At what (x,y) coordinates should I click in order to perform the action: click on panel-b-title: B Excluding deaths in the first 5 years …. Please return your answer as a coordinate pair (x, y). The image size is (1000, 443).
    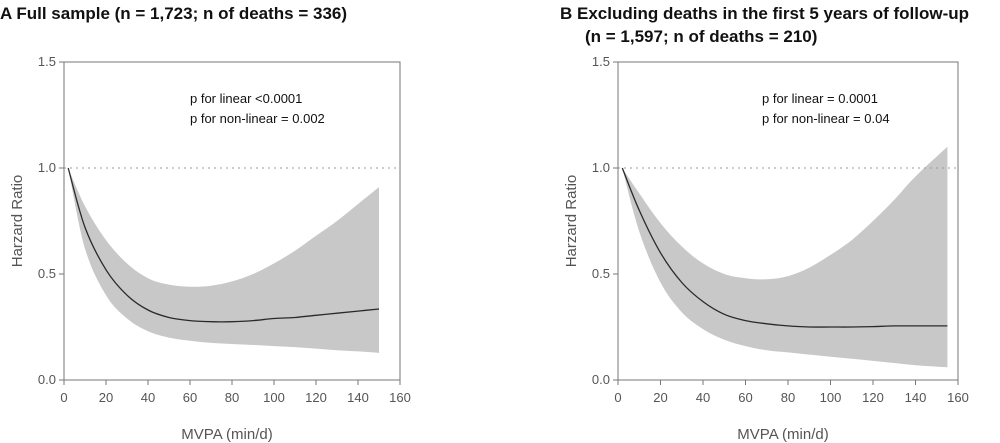
    Looking at the image, I should click on (764, 13).